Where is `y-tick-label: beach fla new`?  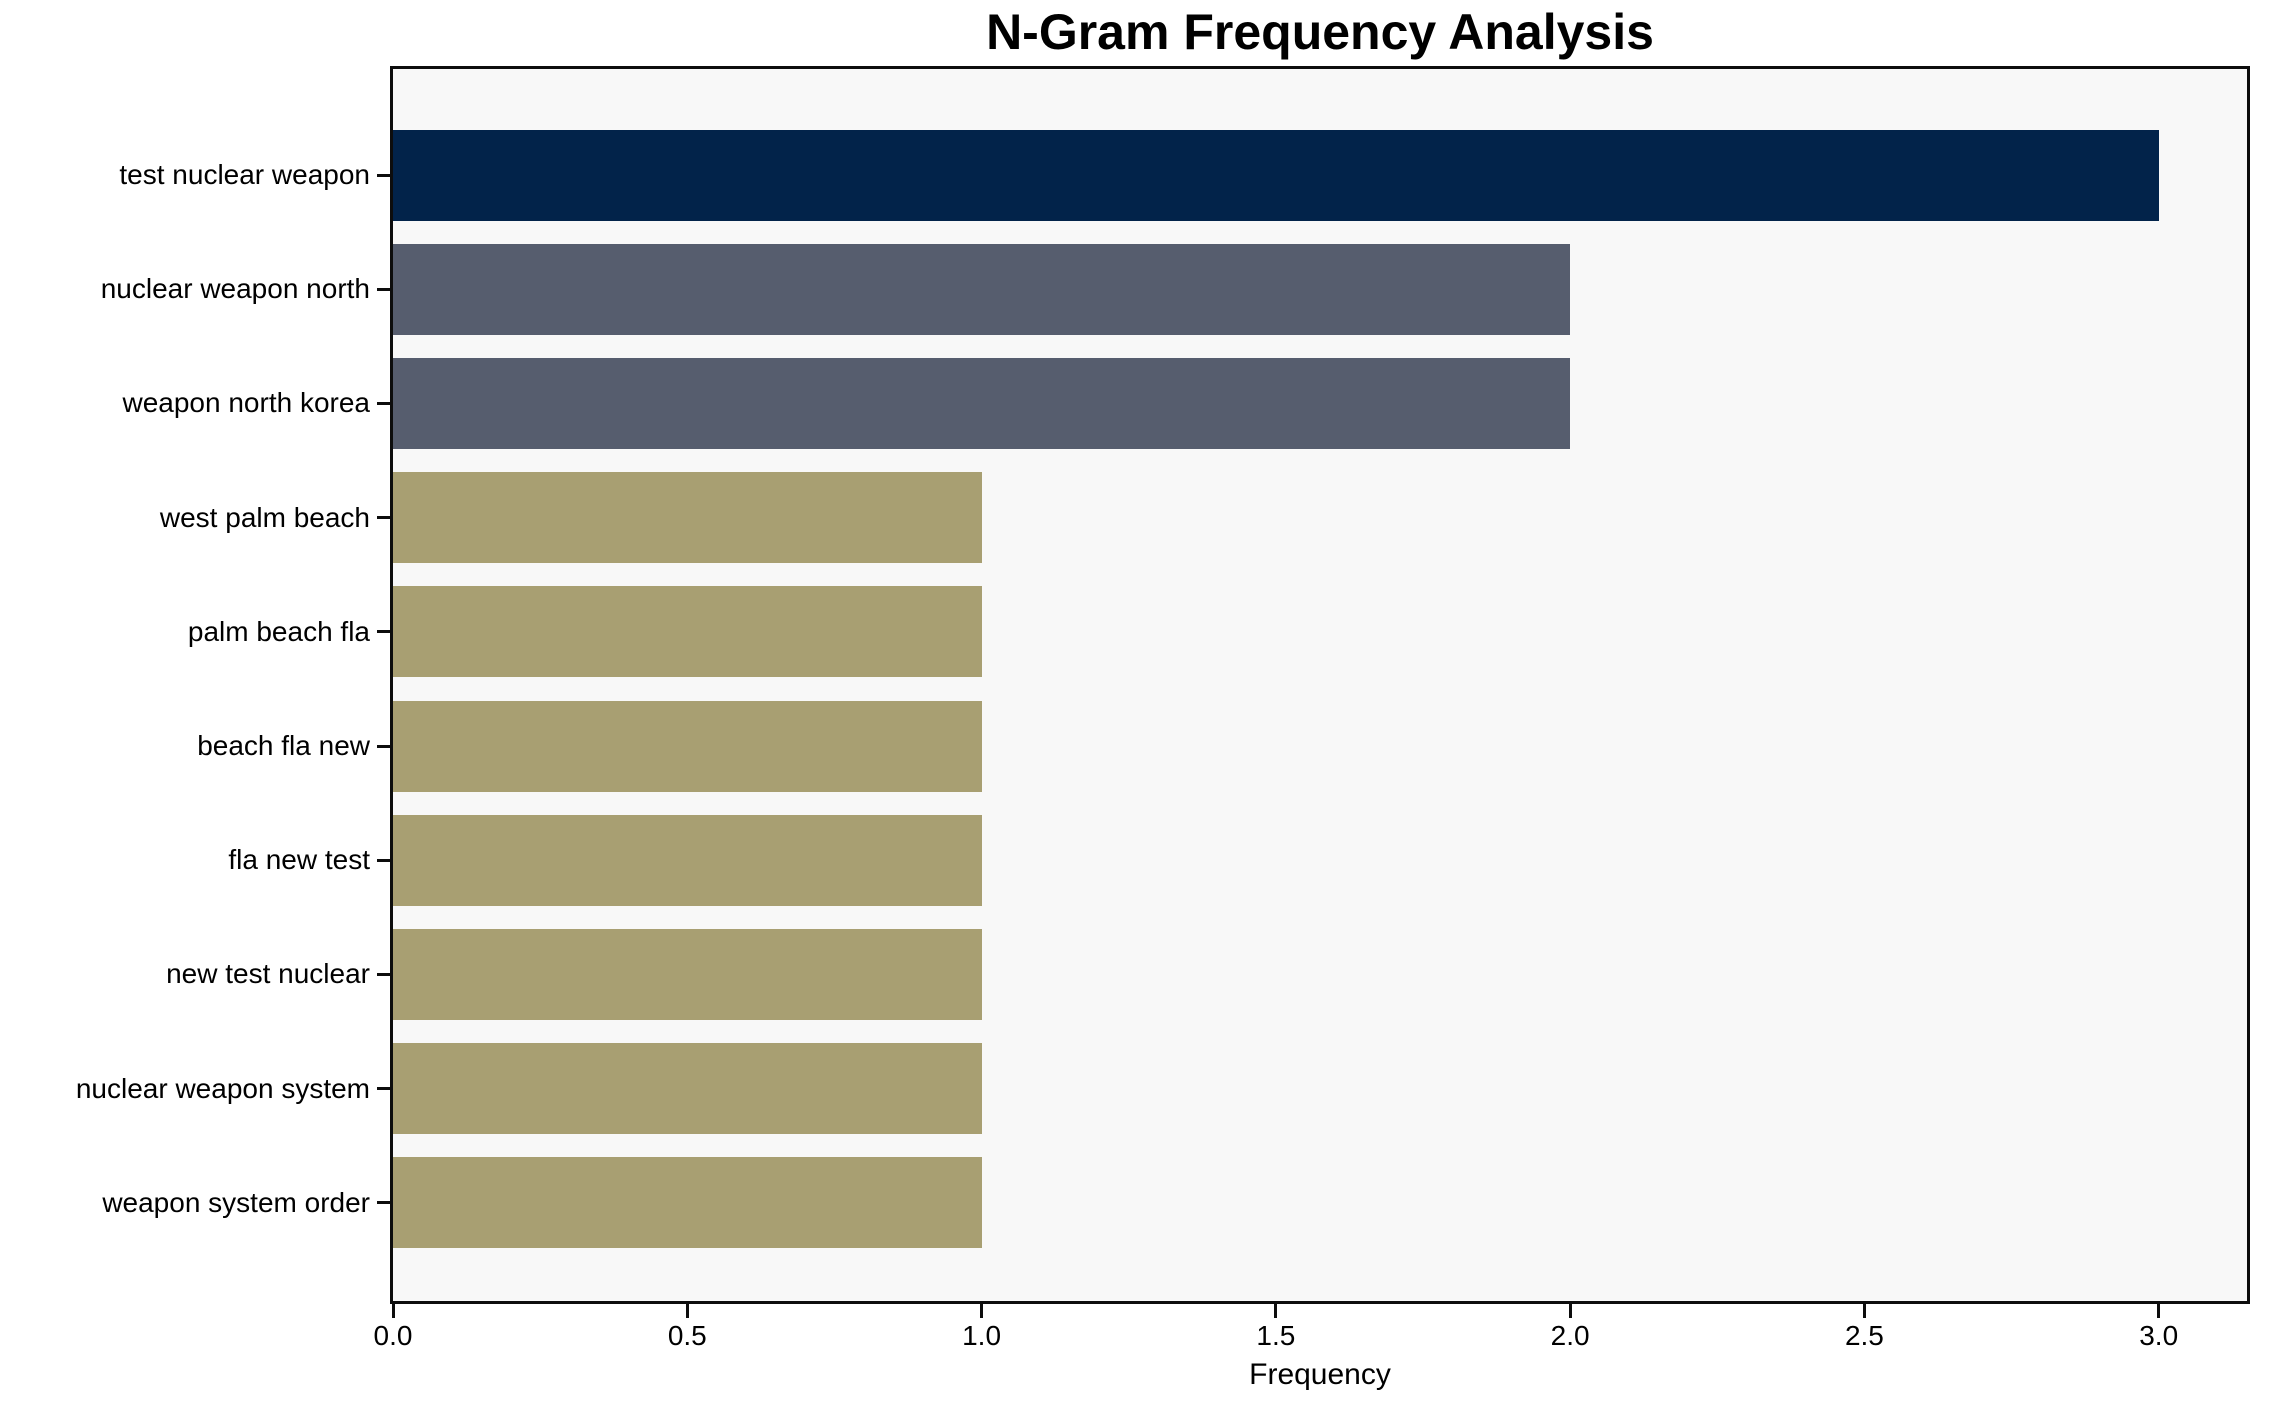
y-tick-label: beach fla new is located at coordinates (283, 745).